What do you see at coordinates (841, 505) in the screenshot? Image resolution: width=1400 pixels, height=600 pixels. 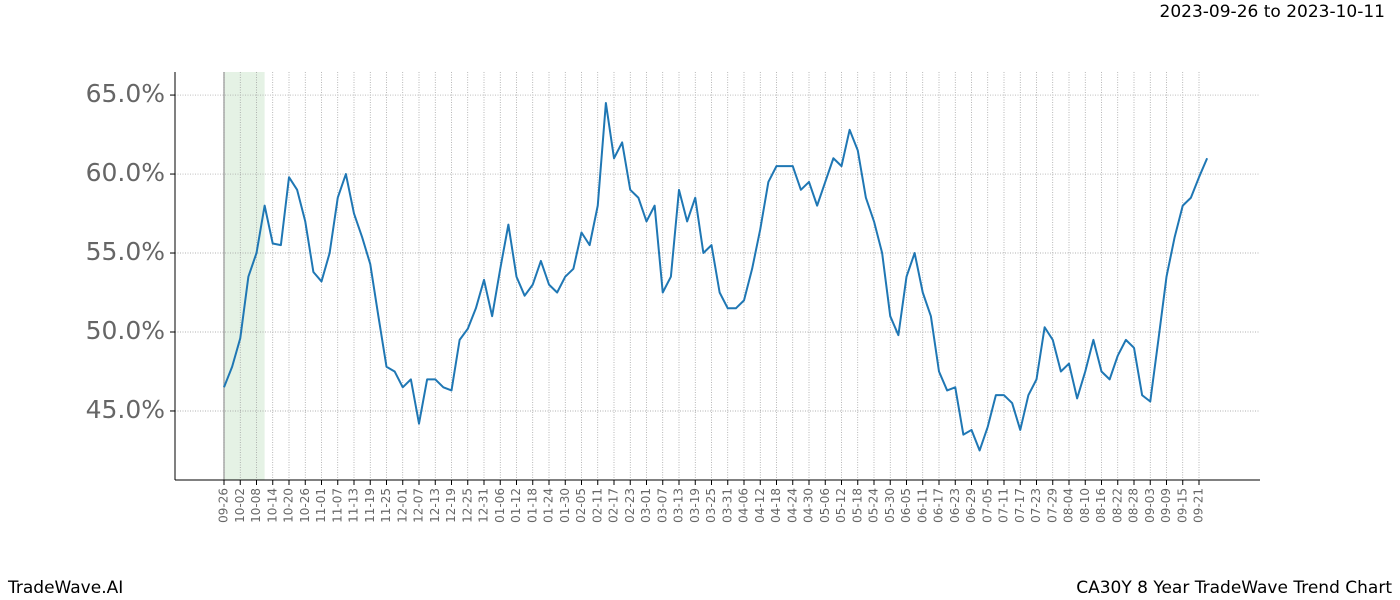 I see `x-tick-label: 05-12` at bounding box center [841, 505].